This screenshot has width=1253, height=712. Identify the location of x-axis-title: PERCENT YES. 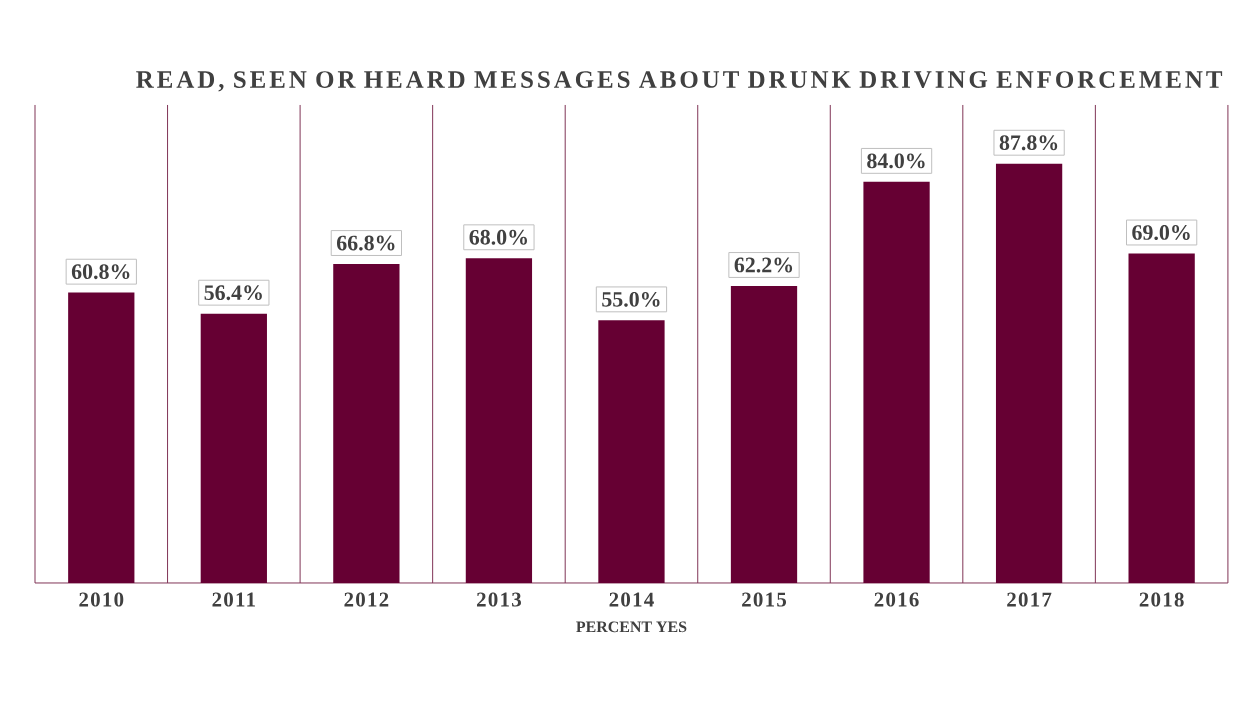
(631, 627).